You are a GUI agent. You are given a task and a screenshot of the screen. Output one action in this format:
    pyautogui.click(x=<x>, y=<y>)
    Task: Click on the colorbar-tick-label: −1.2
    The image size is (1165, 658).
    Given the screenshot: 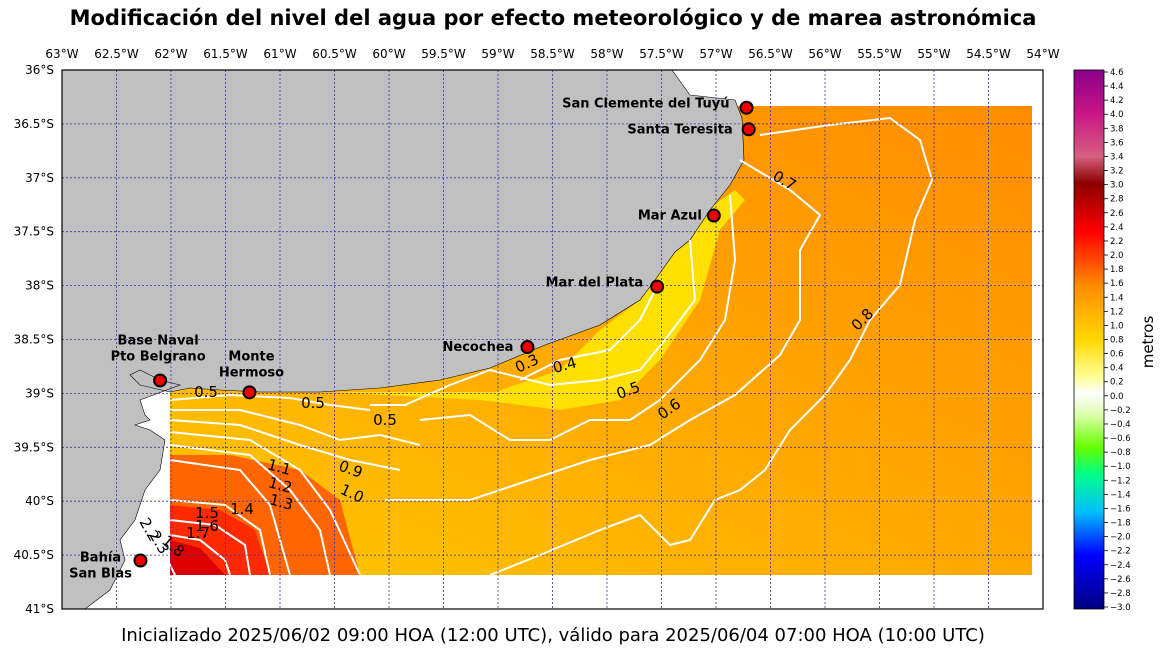 What is the action you would take?
    pyautogui.click(x=1120, y=481)
    